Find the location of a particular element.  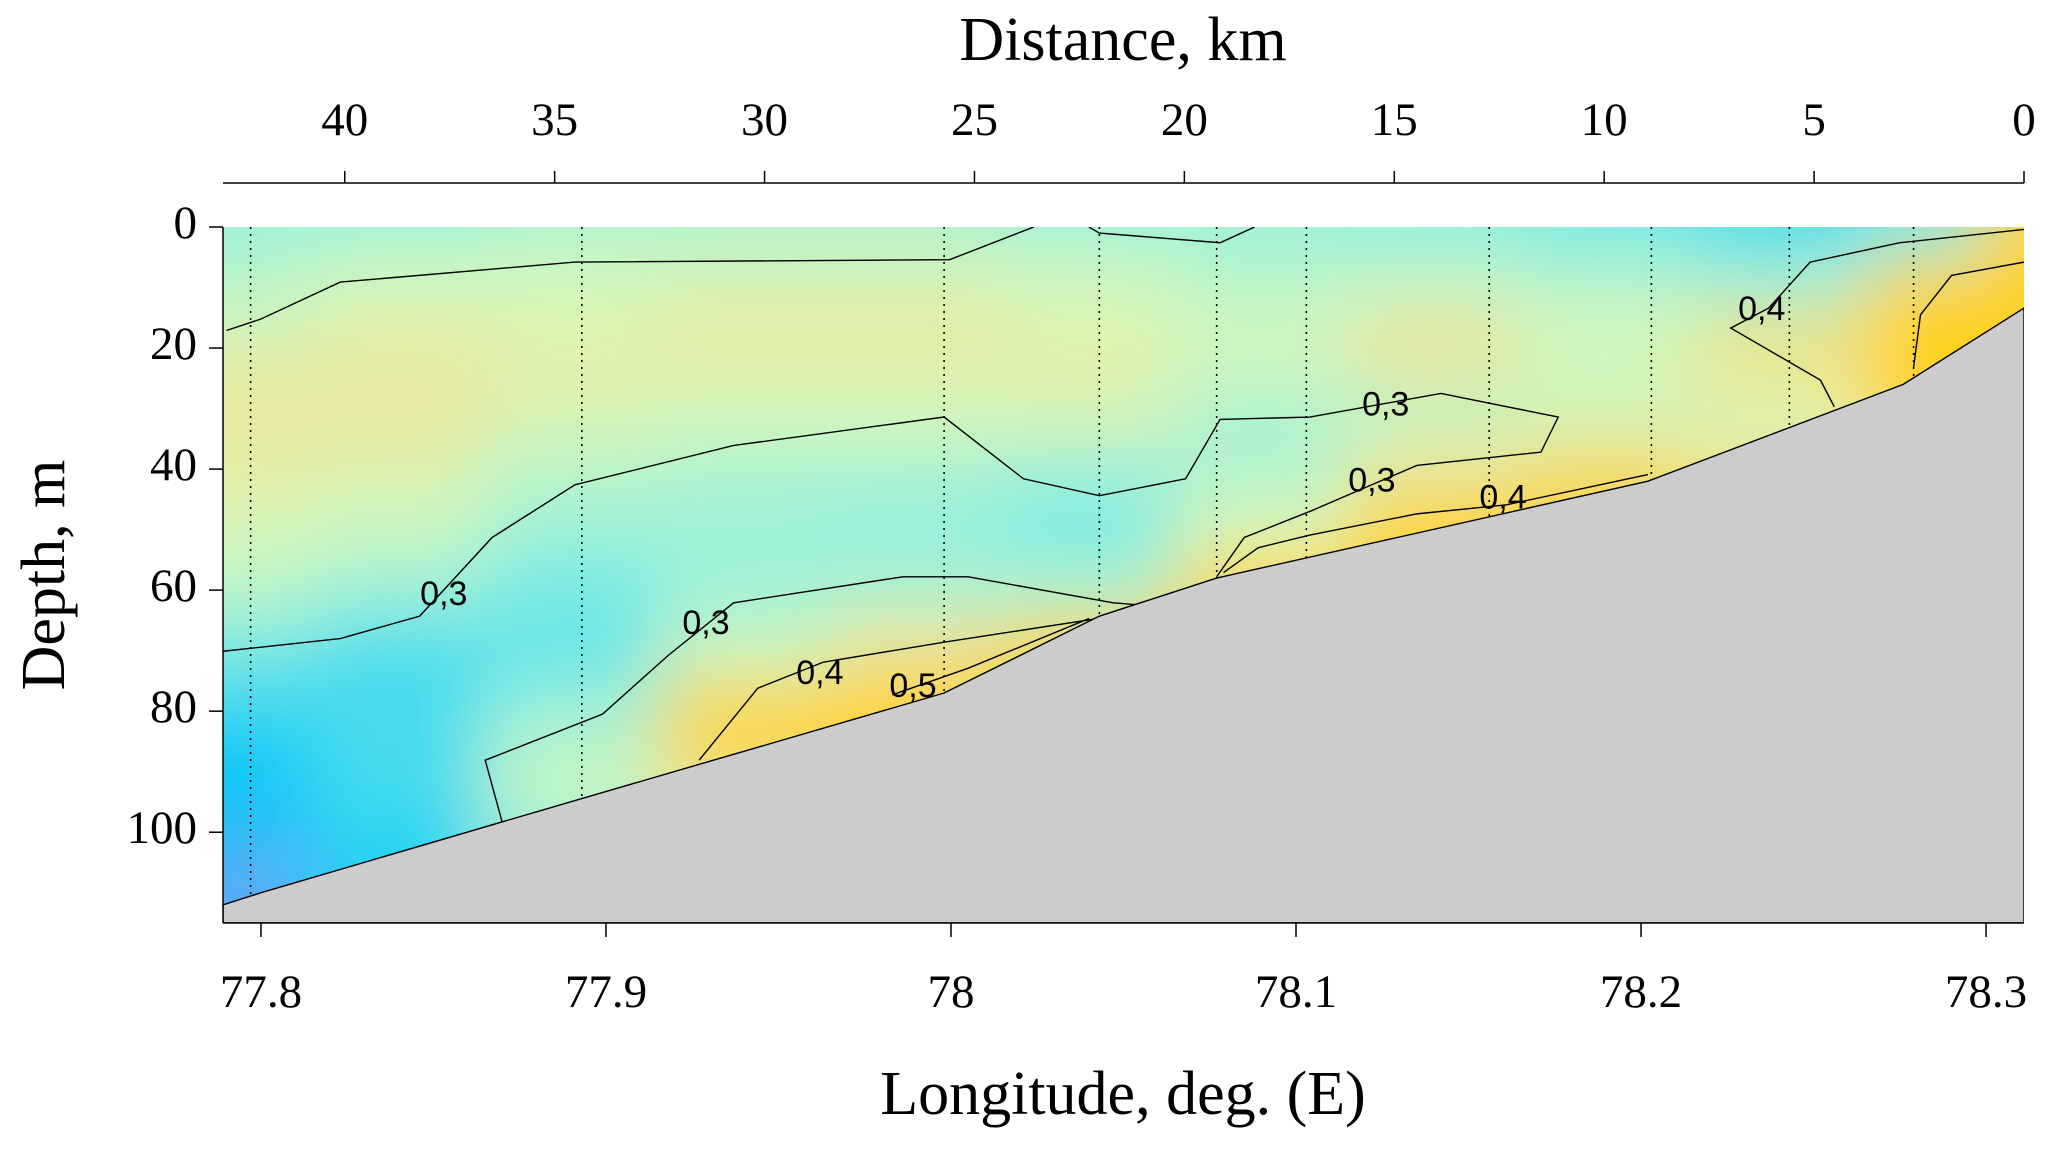

contour-label: 0,5 is located at coordinates (912, 686).